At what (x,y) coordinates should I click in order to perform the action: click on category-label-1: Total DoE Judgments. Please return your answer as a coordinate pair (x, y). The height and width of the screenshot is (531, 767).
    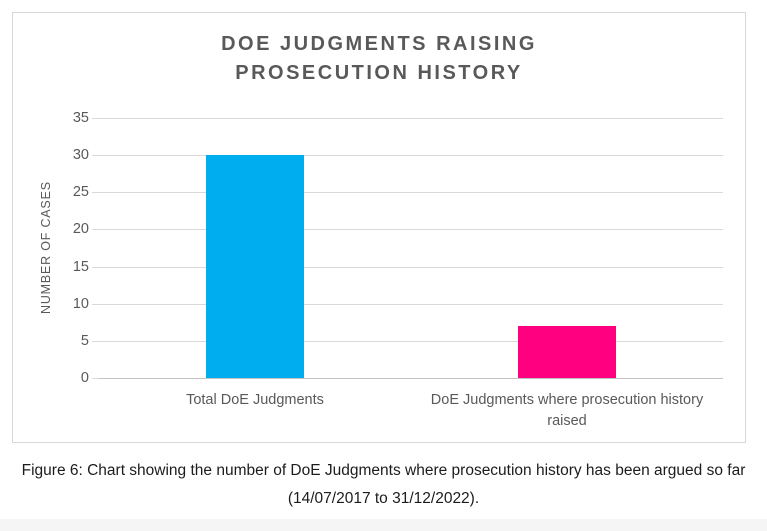
    Looking at the image, I should click on (255, 400).